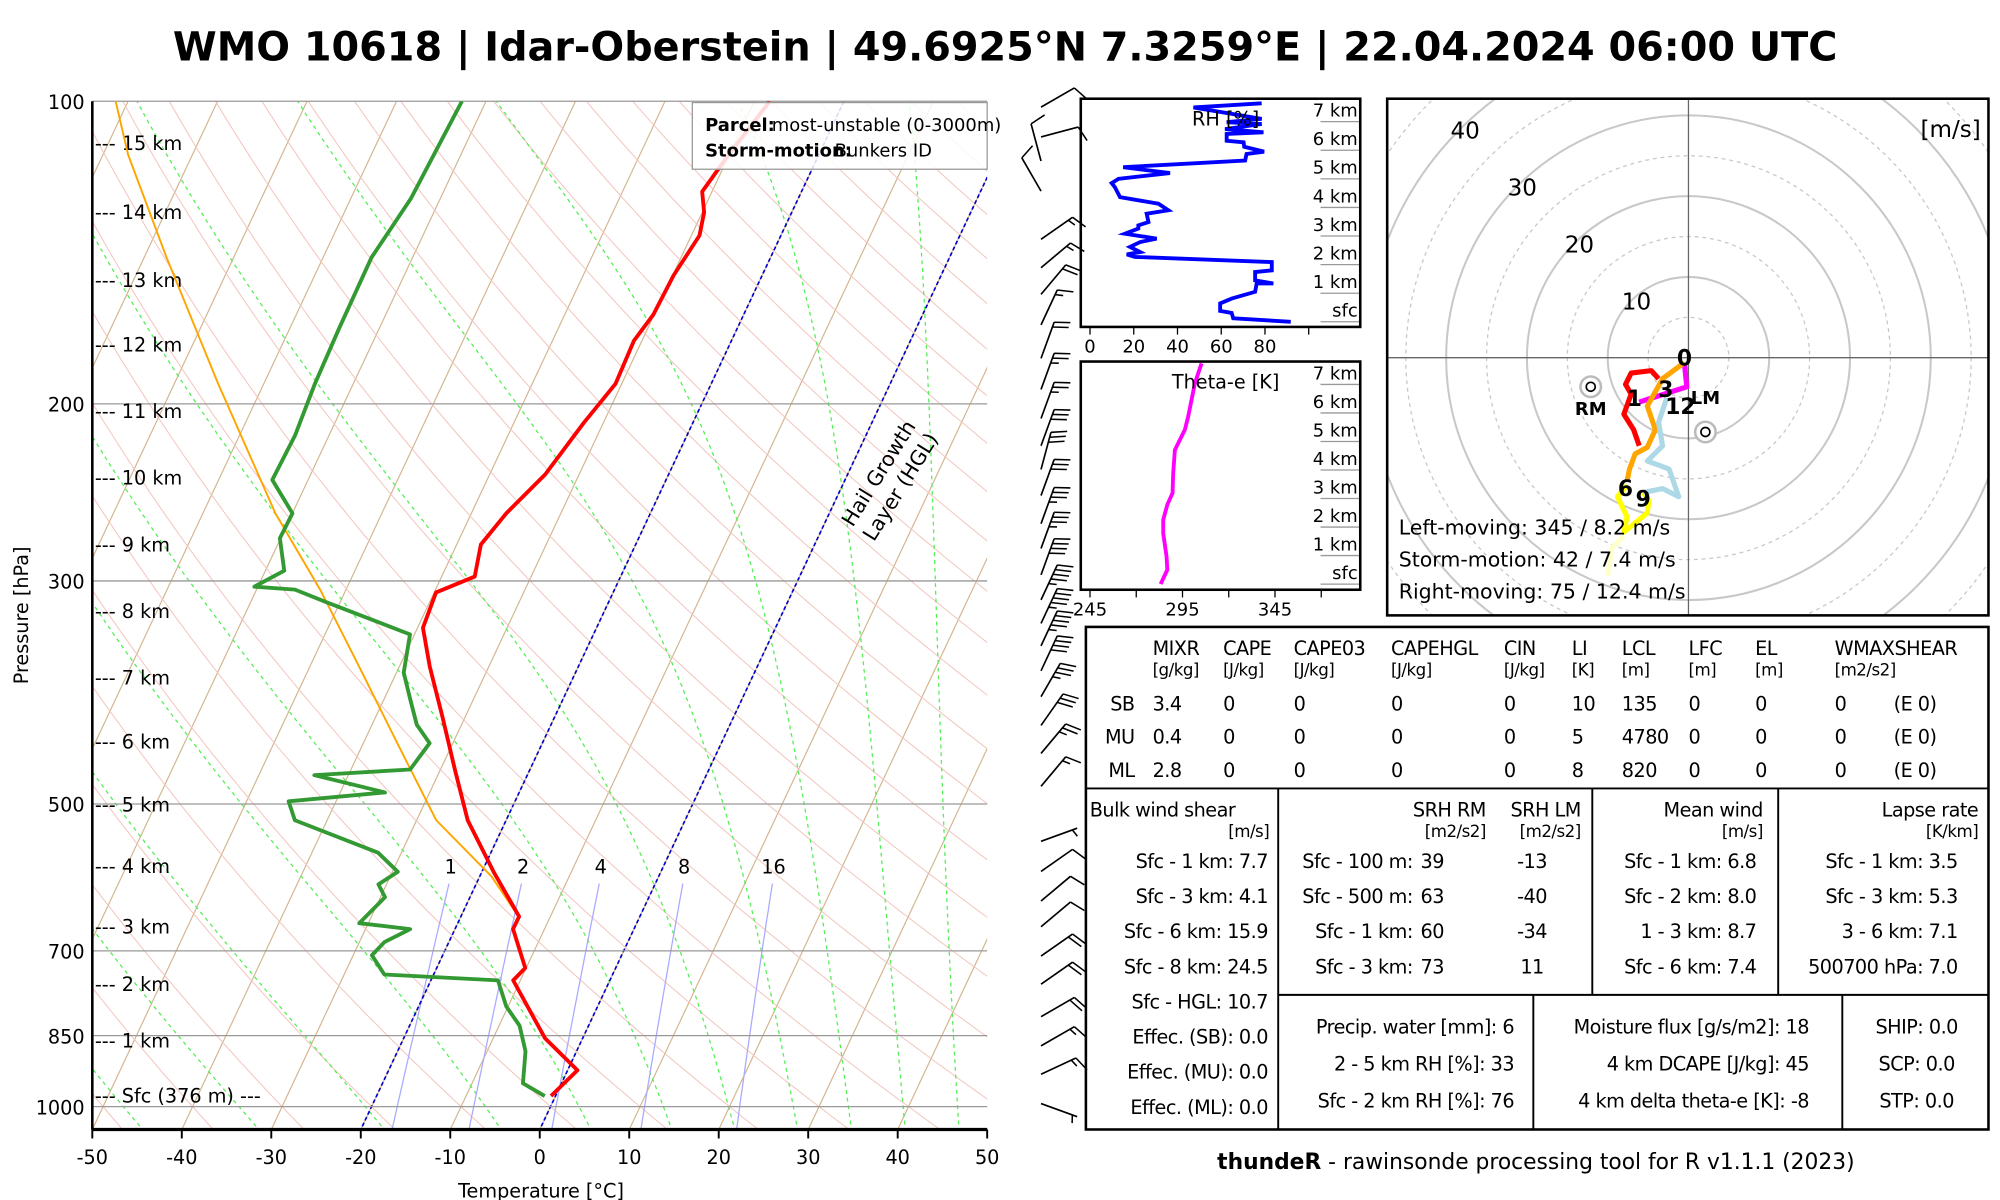  What do you see at coordinates (1545, 810) in the screenshot?
I see `srh-lm-title: SRH LM` at bounding box center [1545, 810].